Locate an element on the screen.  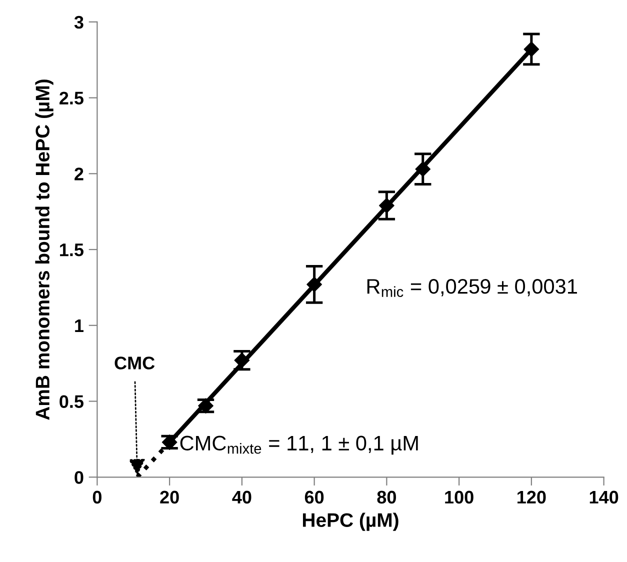
x-tick-label: 80 is located at coordinates (386, 497).